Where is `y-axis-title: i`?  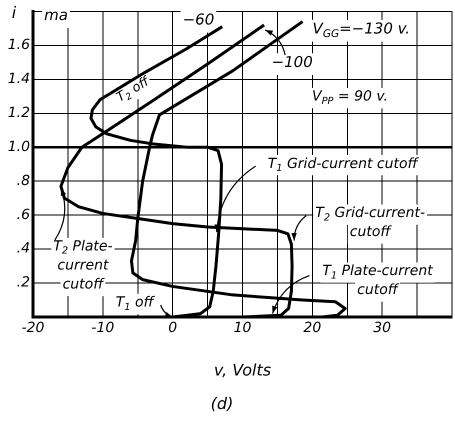
y-axis-title: i is located at coordinates (14, 12).